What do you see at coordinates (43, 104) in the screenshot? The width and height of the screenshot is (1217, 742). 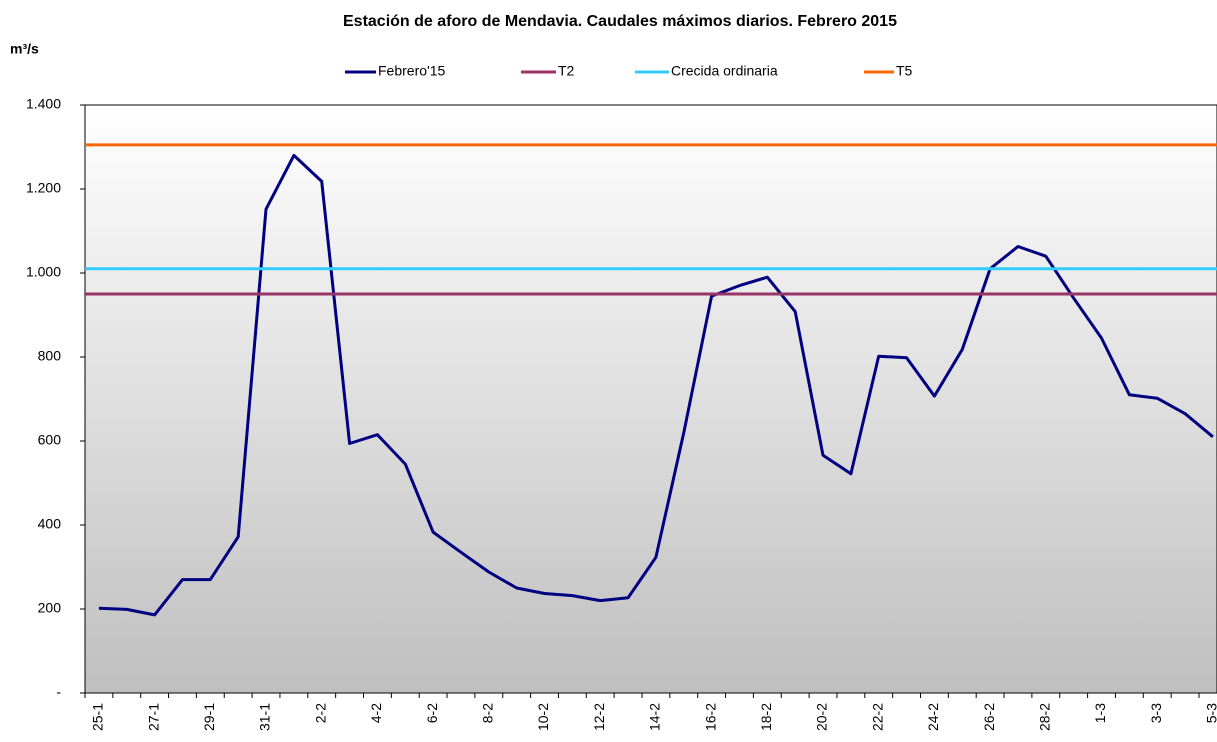 I see `y-tick-label: 1.400` at bounding box center [43, 104].